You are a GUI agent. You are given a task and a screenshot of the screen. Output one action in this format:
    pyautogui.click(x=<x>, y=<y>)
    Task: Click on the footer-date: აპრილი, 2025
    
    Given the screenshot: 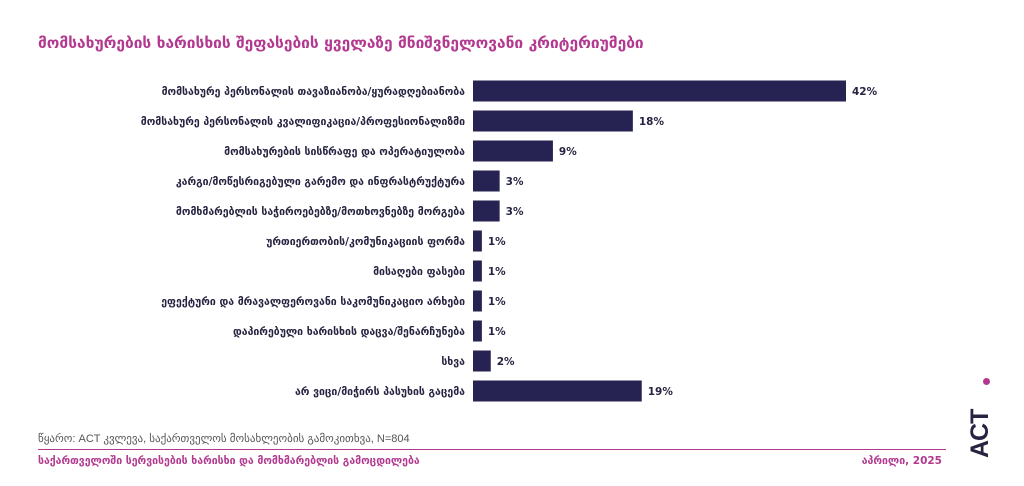 What is the action you would take?
    pyautogui.click(x=901, y=461)
    